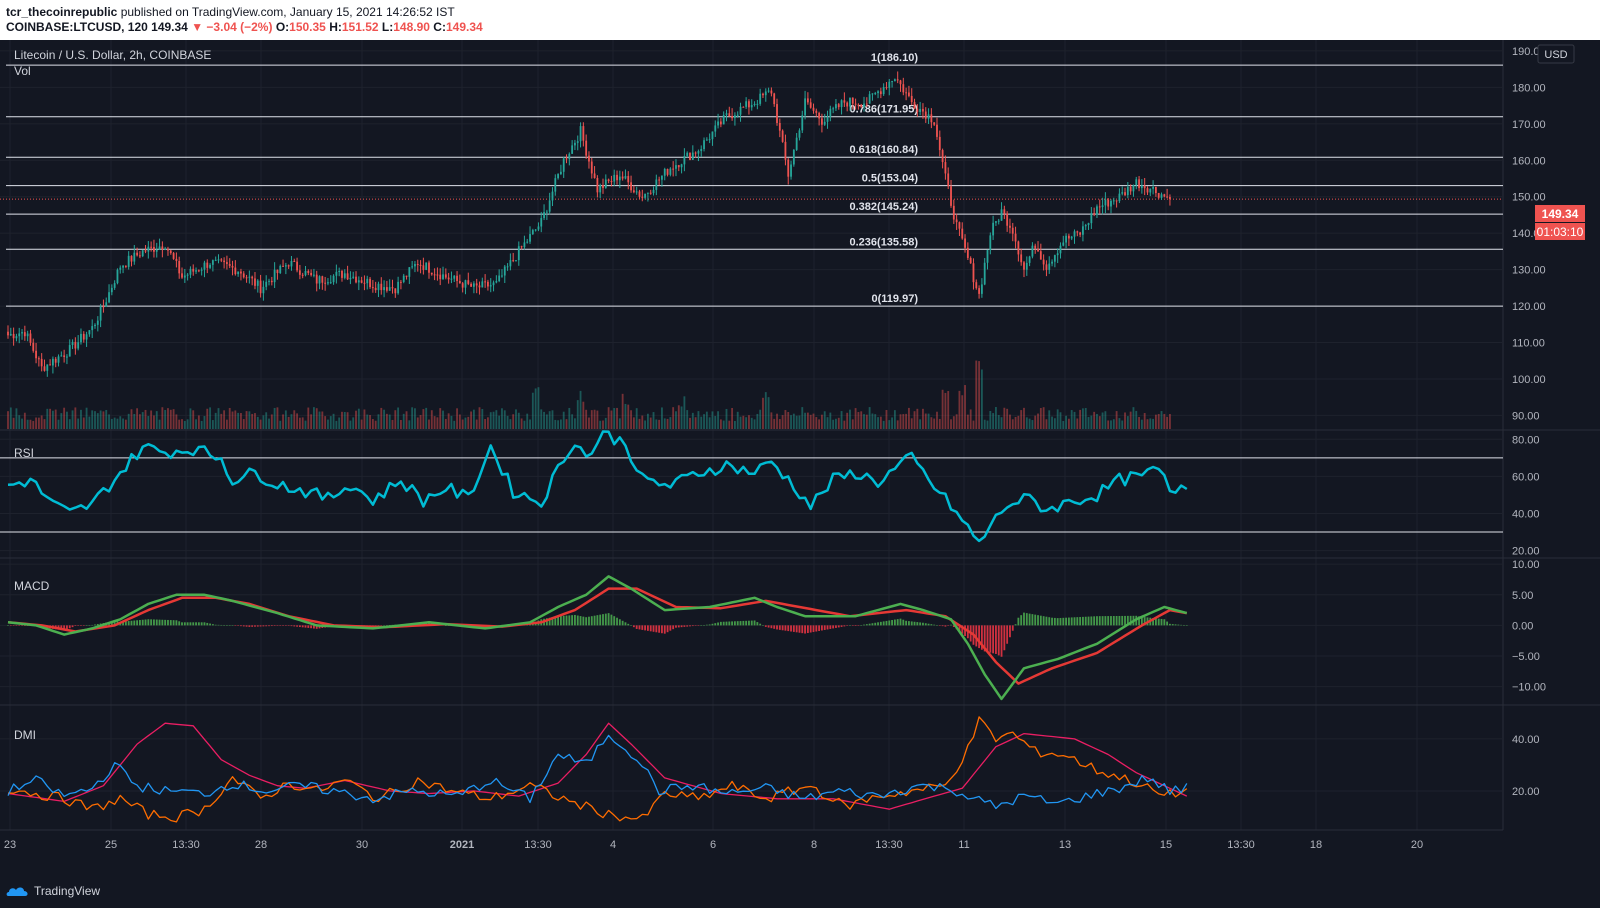 Image resolution: width=1600 pixels, height=908 pixels. I want to click on last-price: 149.34, so click(169, 27).